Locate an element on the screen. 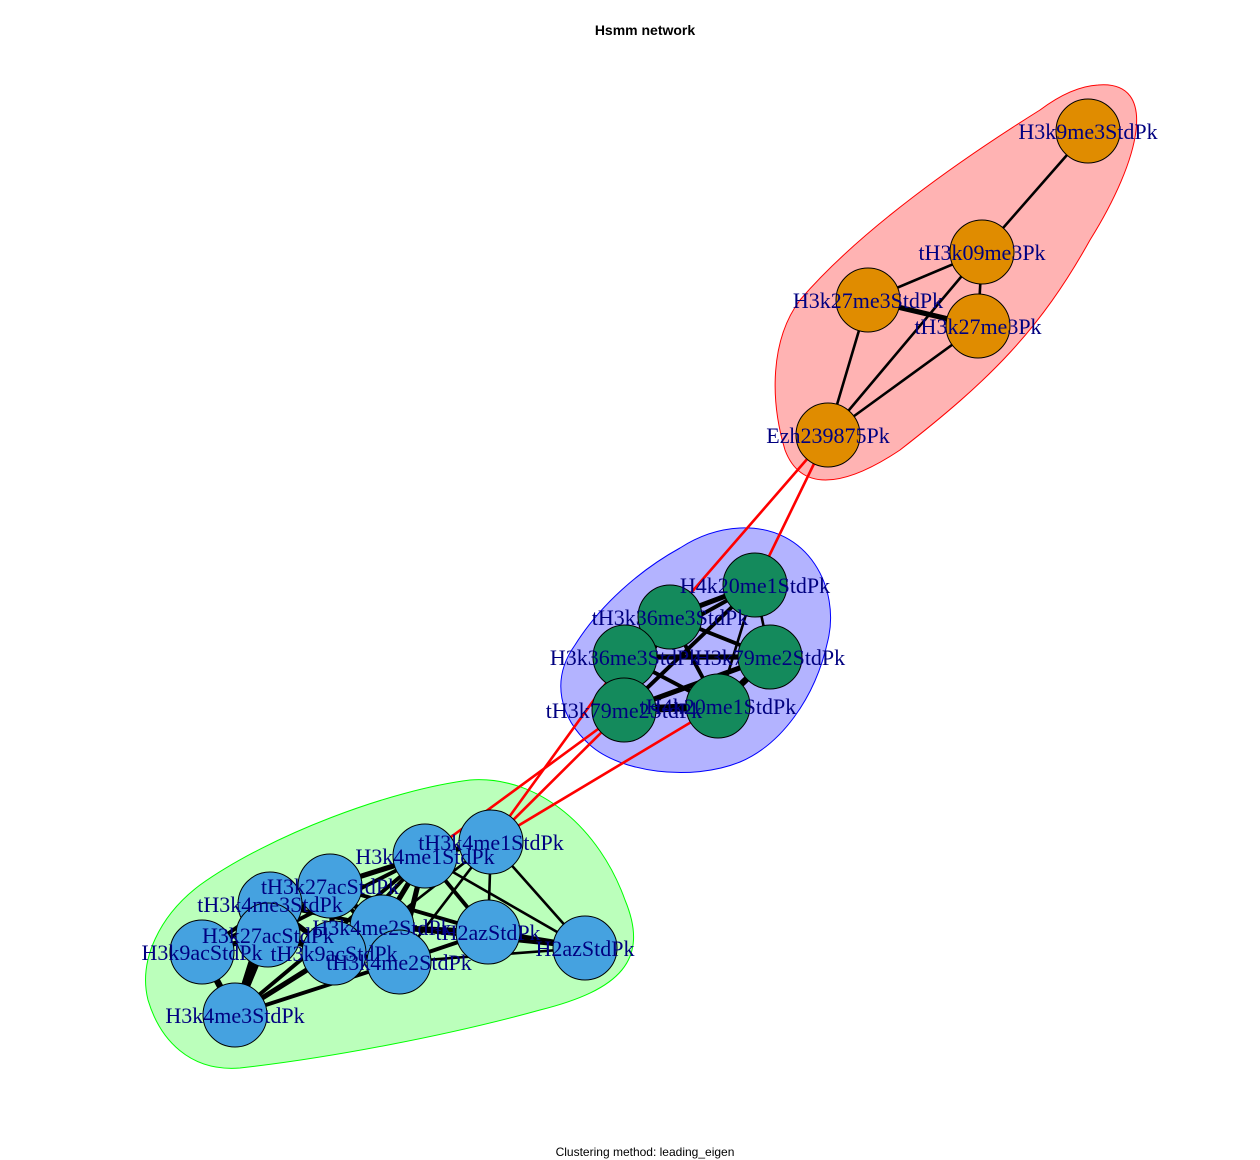 The image size is (1260, 1160). edge-th3k09me3pk-ezh239875pk is located at coordinates (905, 343).